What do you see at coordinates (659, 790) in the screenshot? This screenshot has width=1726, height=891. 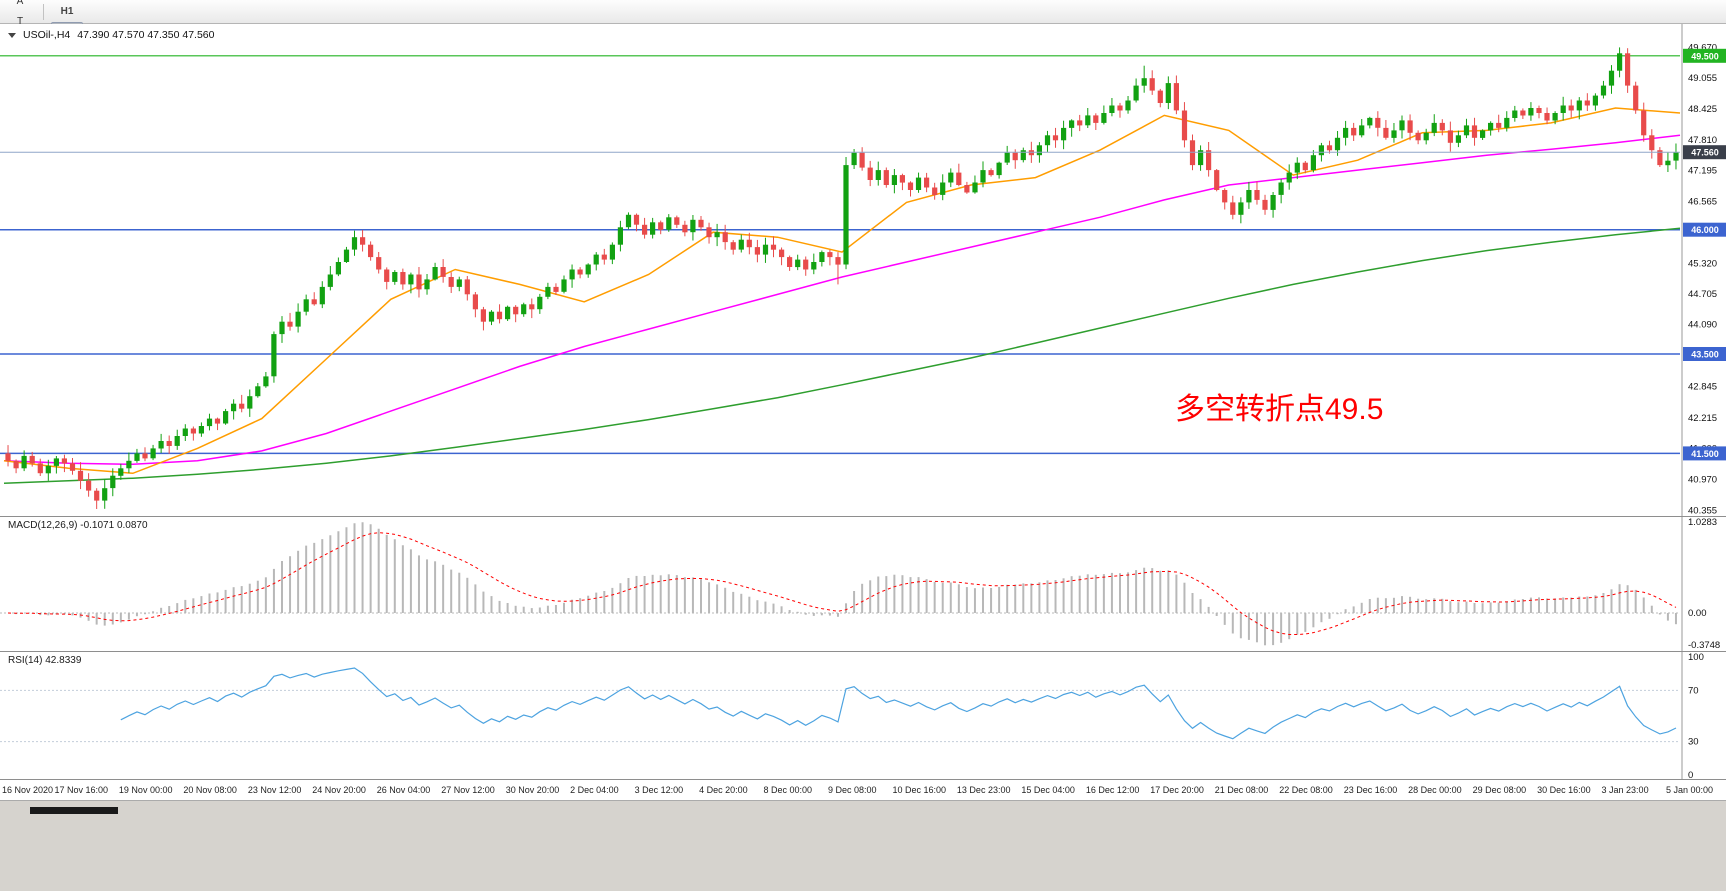 I see `time-axis-label: 3 Dec 12:00` at bounding box center [659, 790].